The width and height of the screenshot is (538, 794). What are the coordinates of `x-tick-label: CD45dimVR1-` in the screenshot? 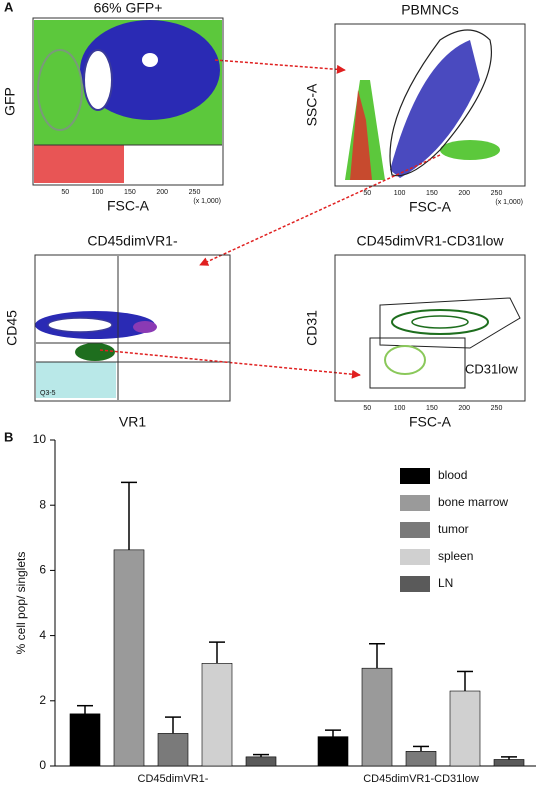 It's located at (173, 779).